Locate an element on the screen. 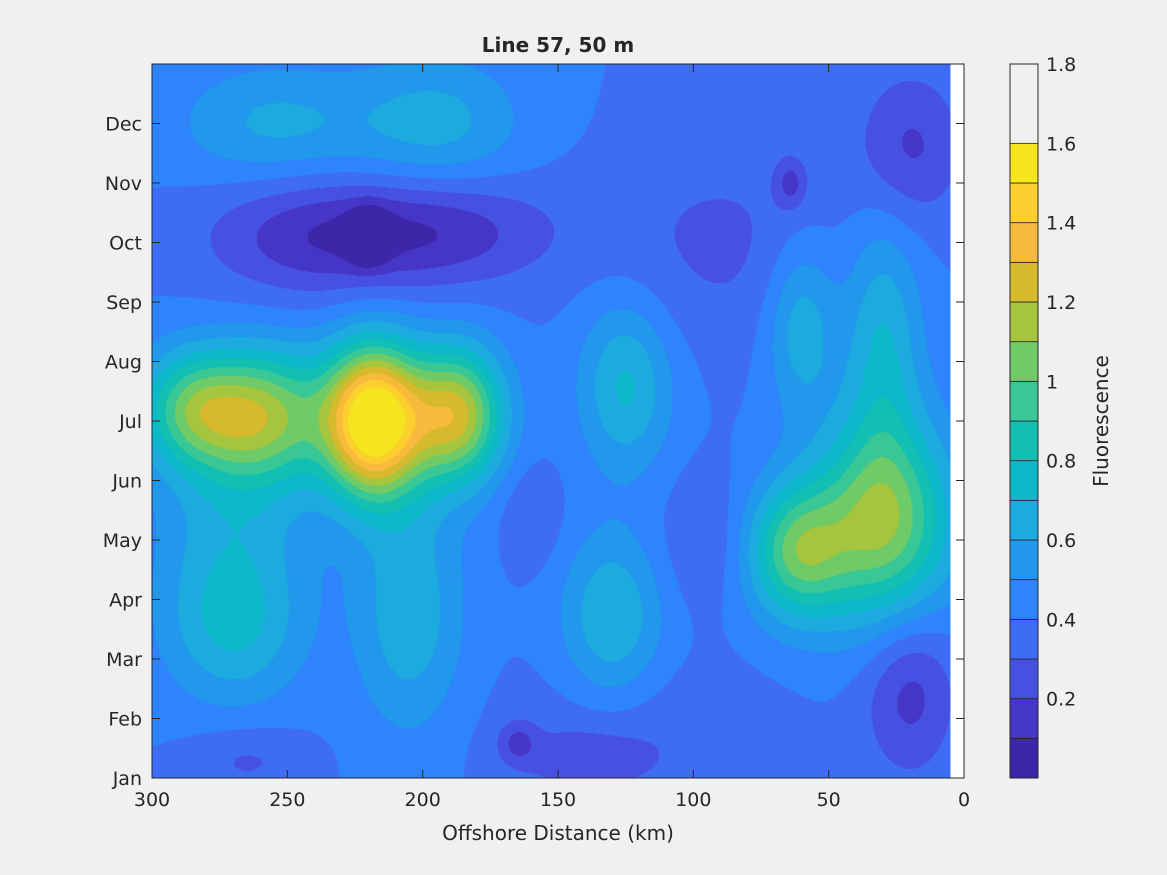 Image resolution: width=1167 pixels, height=875 pixels. y-tick-label: Apr is located at coordinates (125, 601).